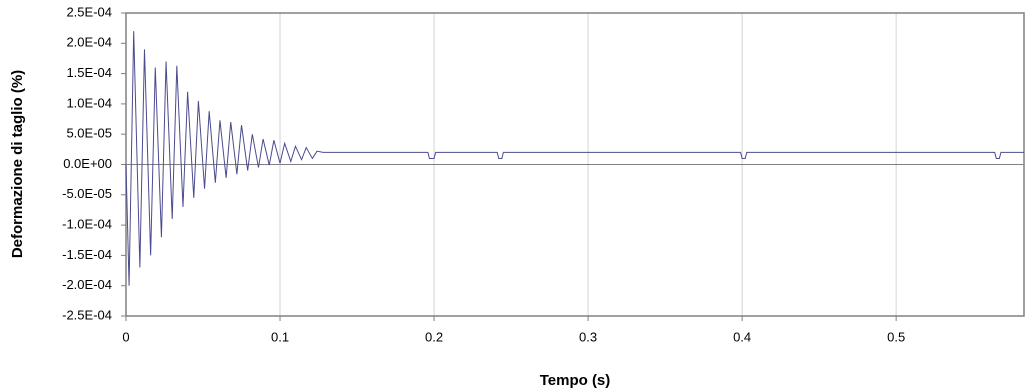 The height and width of the screenshot is (392, 1025). Describe the element at coordinates (87, 193) in the screenshot. I see `y-tick-label: -5.0E-05` at that location.